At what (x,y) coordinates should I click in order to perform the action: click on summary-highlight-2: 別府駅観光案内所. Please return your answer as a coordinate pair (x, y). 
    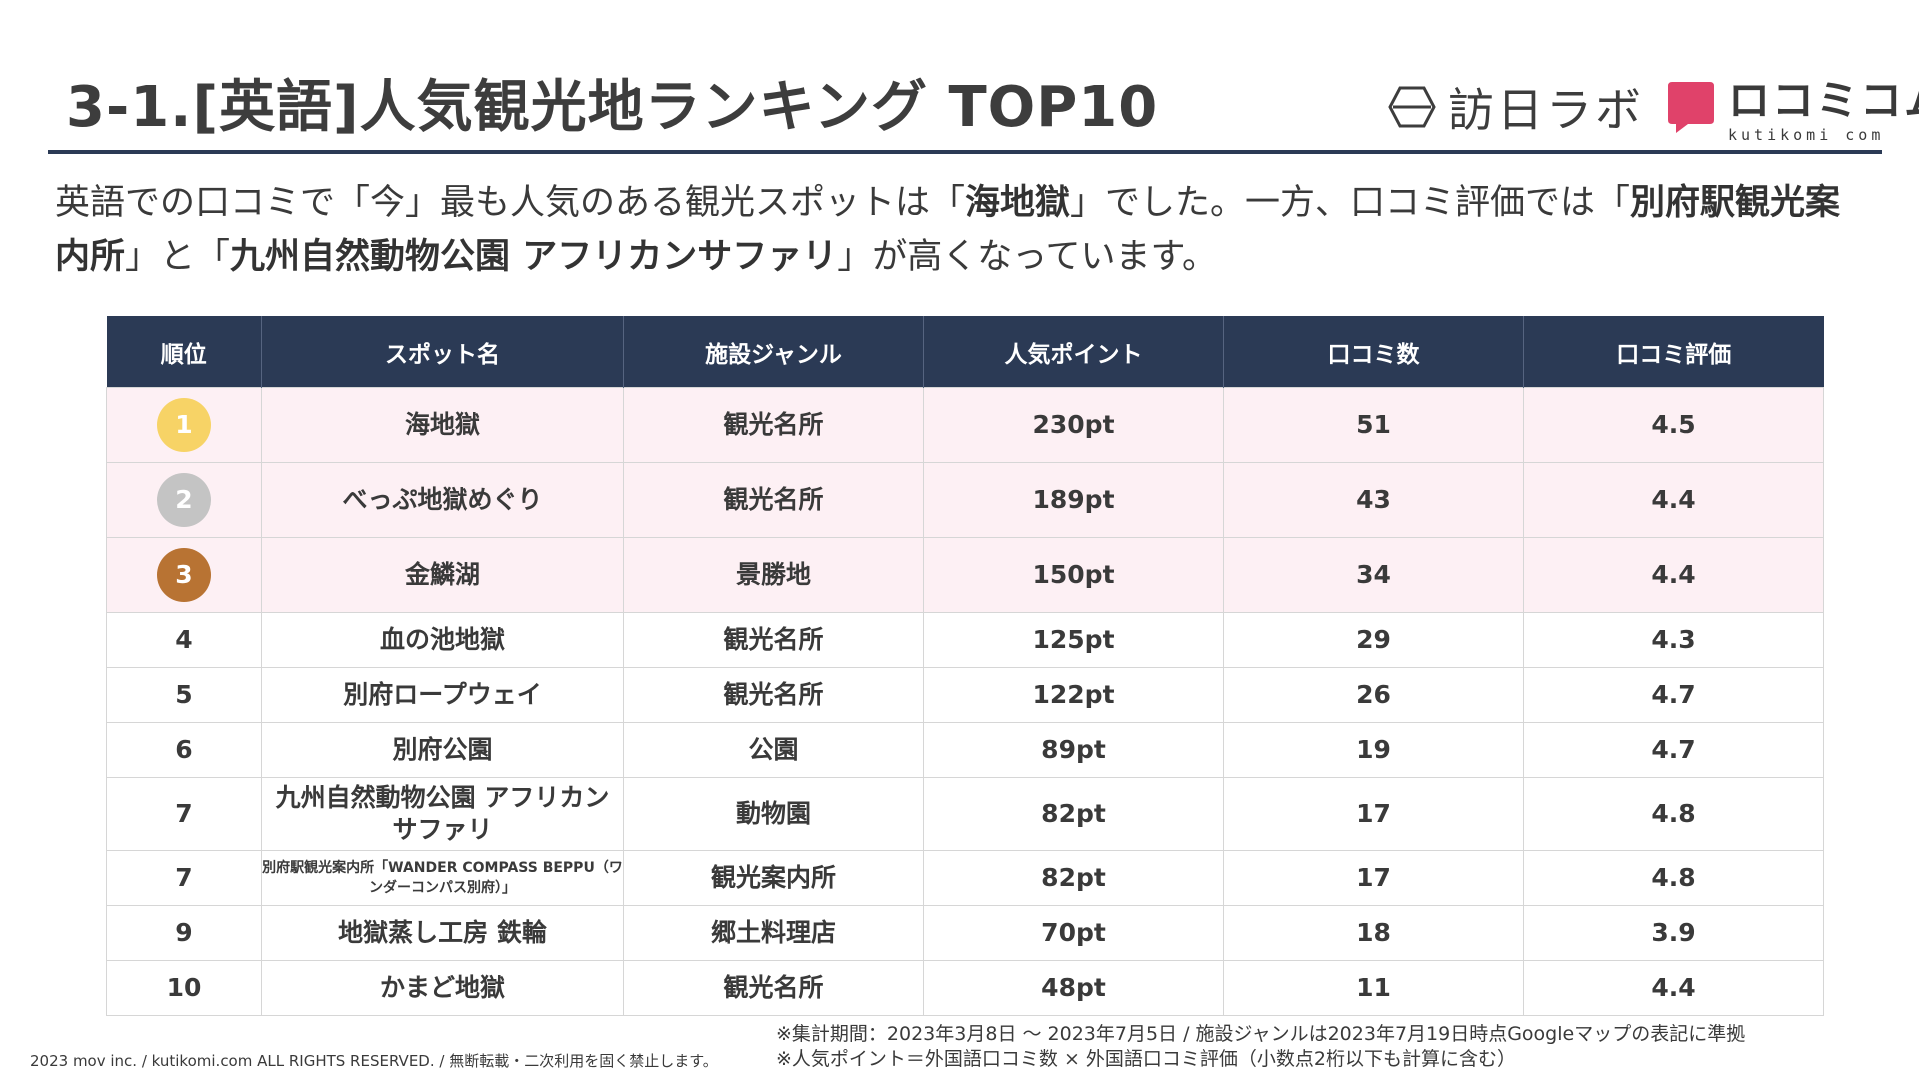
    Looking at the image, I should click on (948, 230).